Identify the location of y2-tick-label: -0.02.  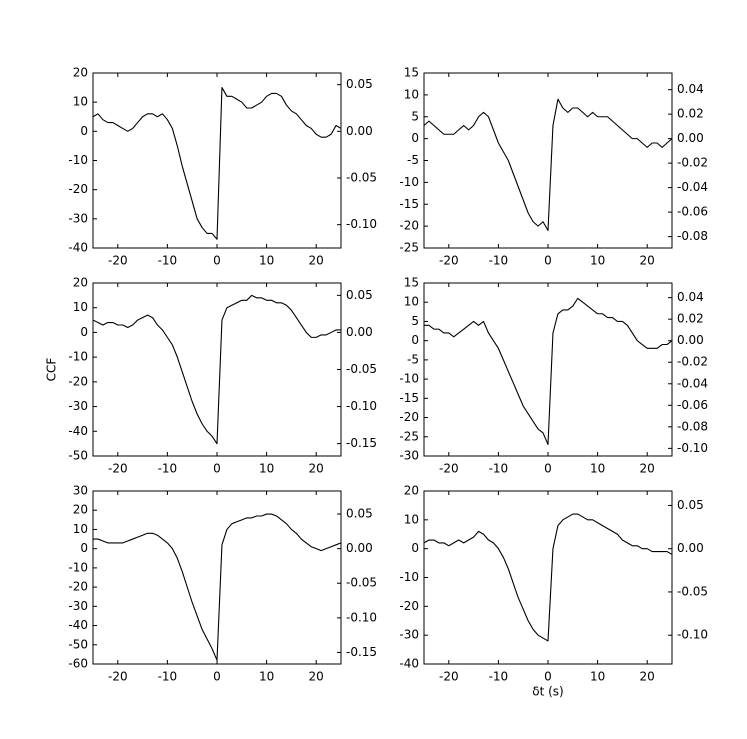
(692, 362).